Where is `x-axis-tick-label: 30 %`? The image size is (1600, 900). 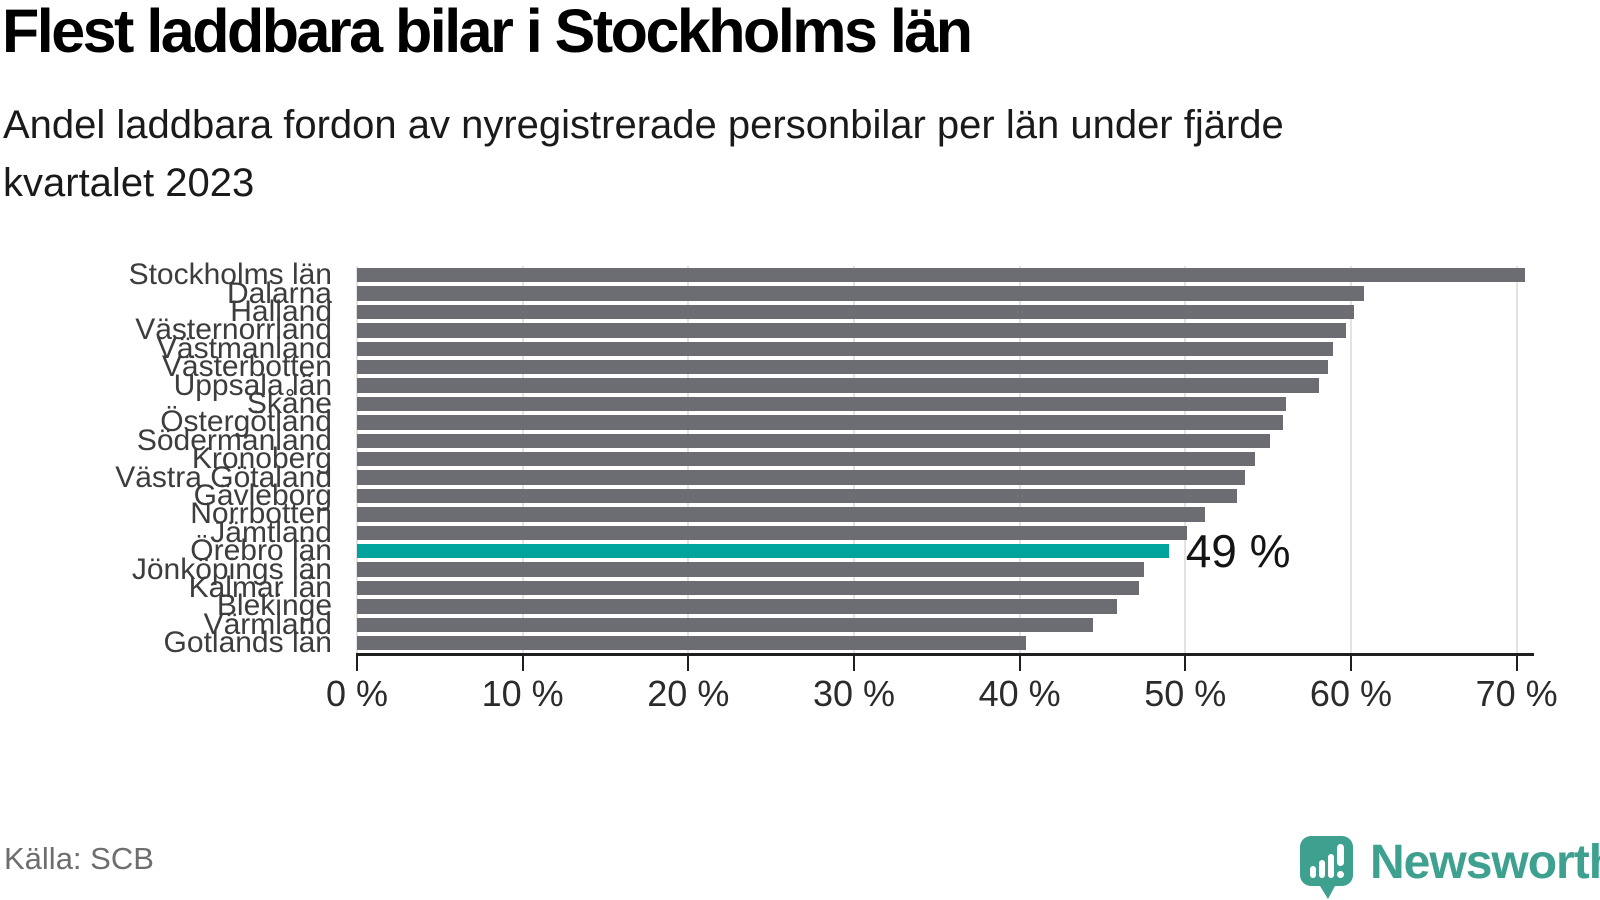
x-axis-tick-label: 30 % is located at coordinates (853, 693).